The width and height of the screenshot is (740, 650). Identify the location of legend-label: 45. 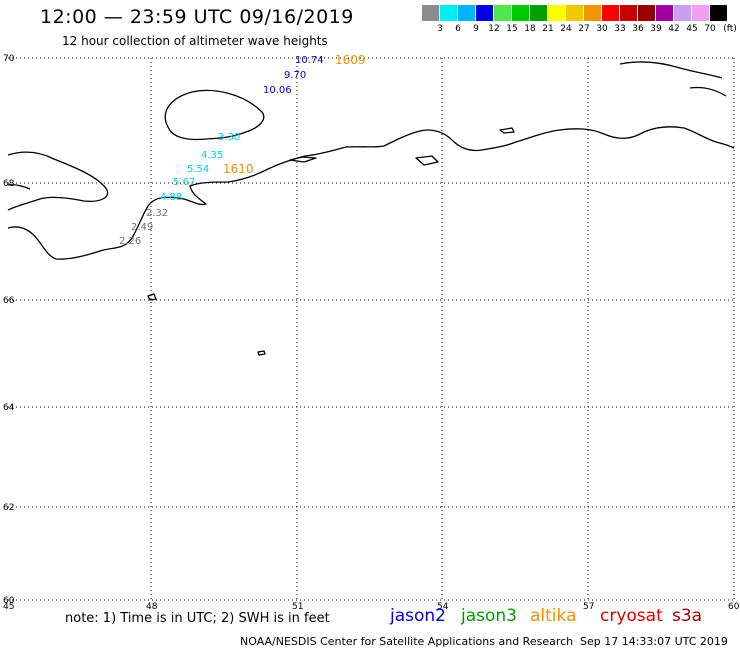
(692, 29).